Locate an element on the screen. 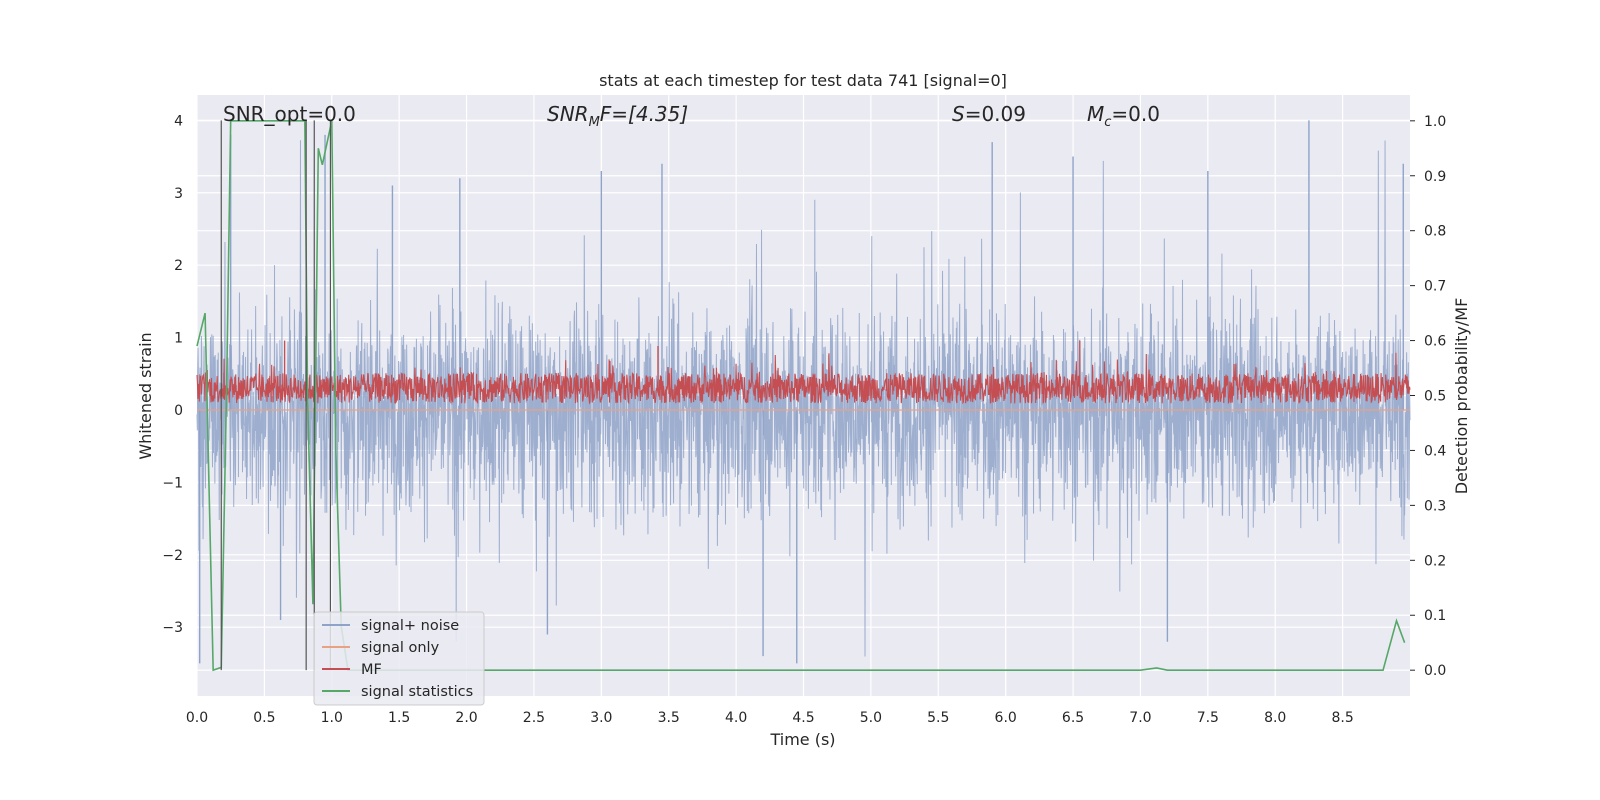 Image resolution: width=1600 pixels, height=800 pixels. annotation-snr-opt: SNR_opt=0.0 is located at coordinates (289, 114).